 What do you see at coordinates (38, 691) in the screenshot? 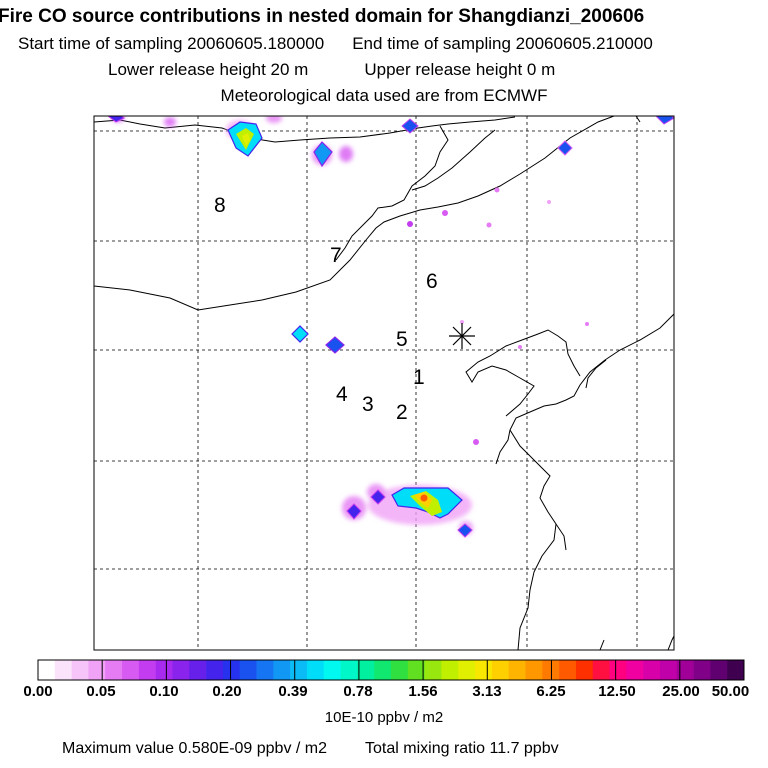
I see `colorbar-tick-label: 0.00` at bounding box center [38, 691].